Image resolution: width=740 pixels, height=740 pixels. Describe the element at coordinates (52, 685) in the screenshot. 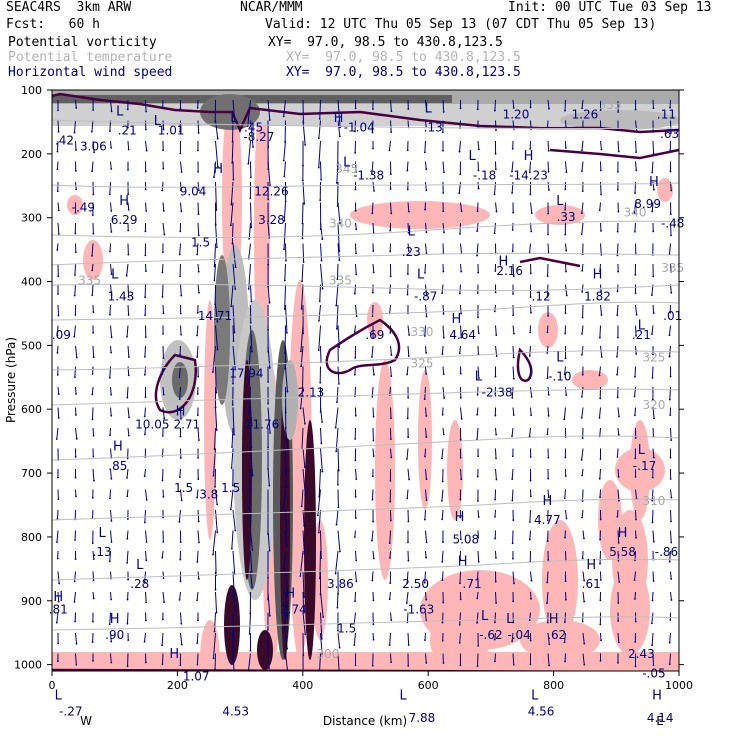

I see `x-tick-label: 0` at that location.